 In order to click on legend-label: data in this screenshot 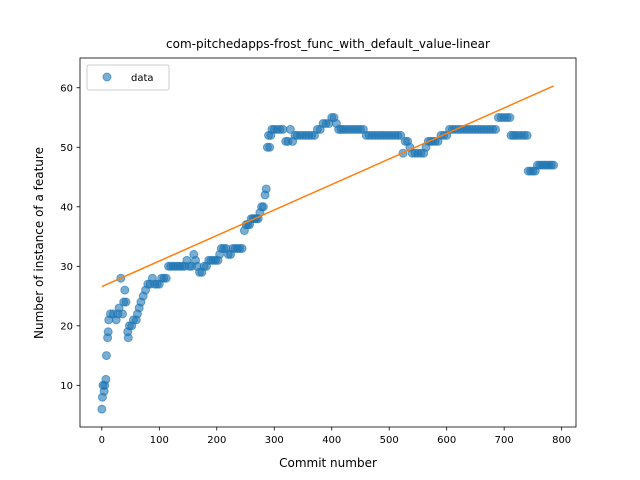, I will do `click(142, 78)`.